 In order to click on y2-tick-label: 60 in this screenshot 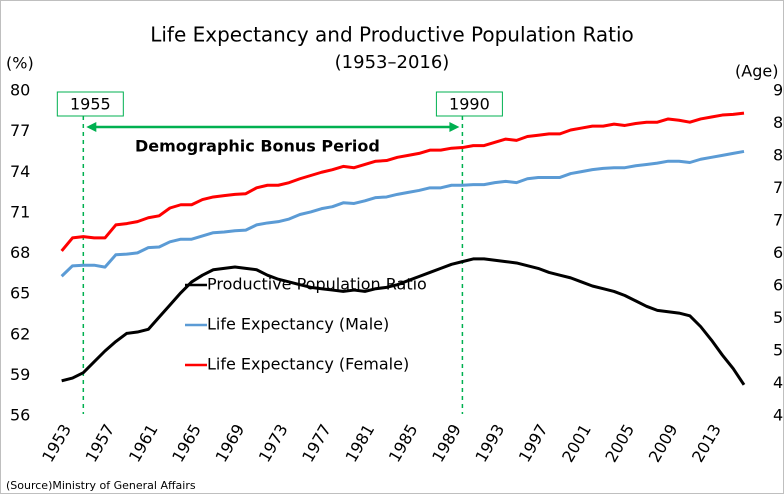, I will do `click(778, 285)`.